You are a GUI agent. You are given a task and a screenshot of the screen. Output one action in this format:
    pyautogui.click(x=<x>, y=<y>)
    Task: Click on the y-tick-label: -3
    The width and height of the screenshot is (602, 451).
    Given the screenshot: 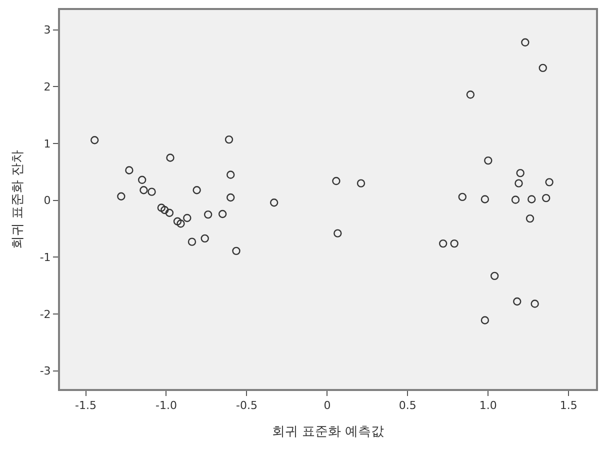 What is the action you would take?
    pyautogui.click(x=45, y=371)
    